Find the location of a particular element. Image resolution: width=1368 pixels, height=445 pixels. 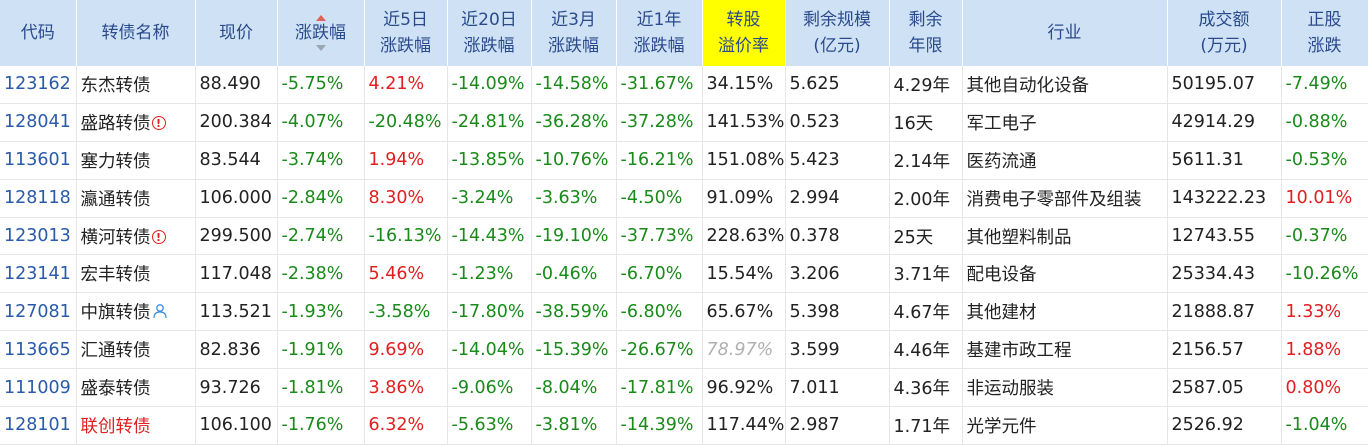

header-change-20d: 近20日 涨跌幅 is located at coordinates (489, 33).